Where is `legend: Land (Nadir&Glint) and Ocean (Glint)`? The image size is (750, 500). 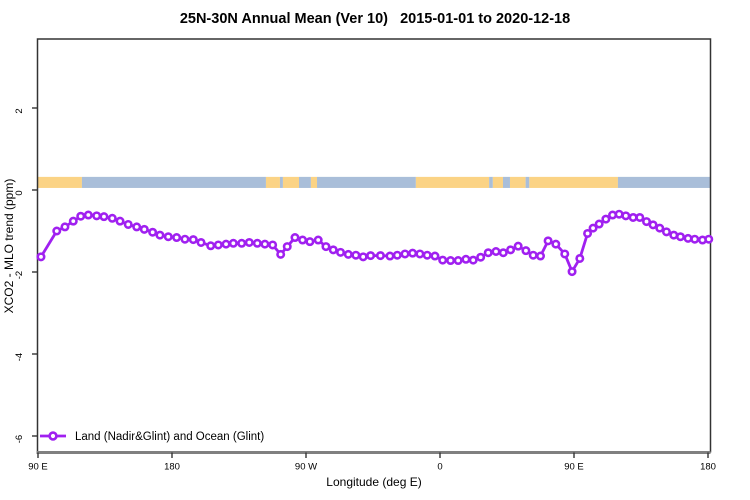 legend: Land (Nadir&Glint) and Ocean (Glint) is located at coordinates (152, 437).